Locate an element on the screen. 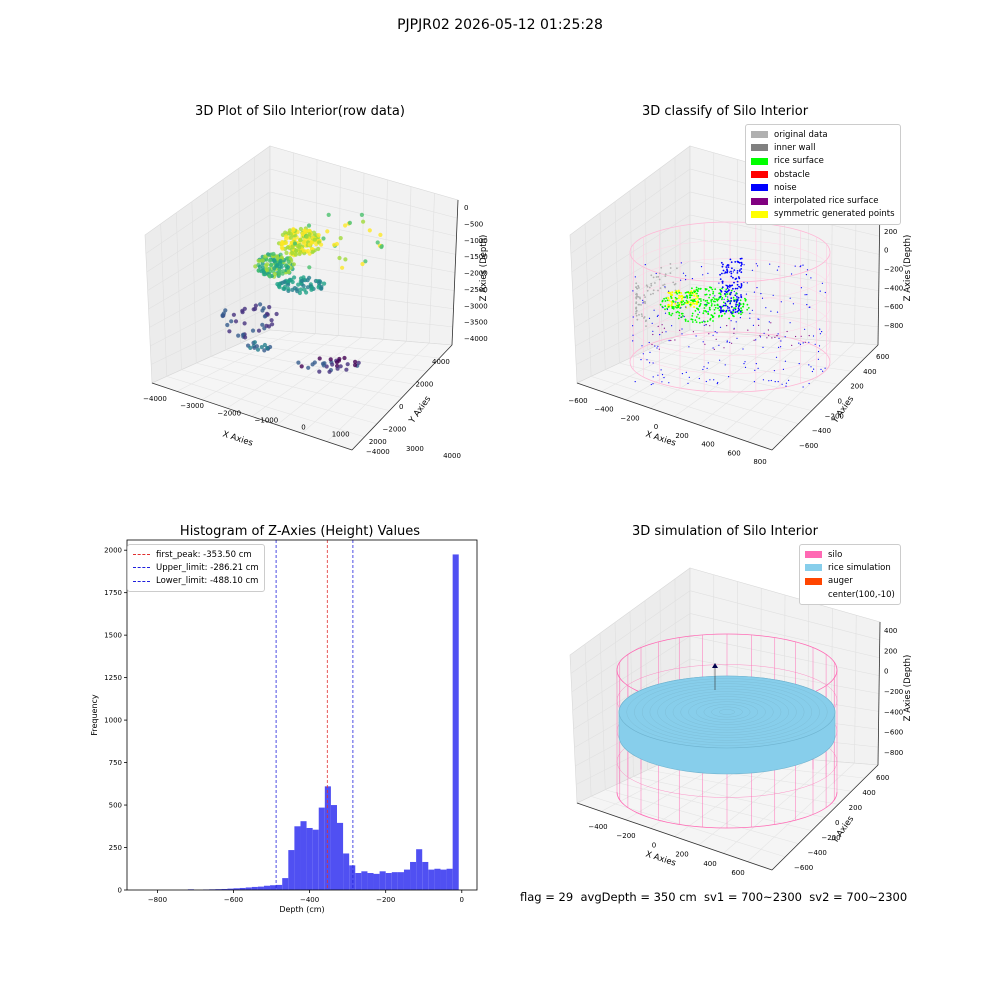  z-tick-label: −600 is located at coordinates (893, 733).